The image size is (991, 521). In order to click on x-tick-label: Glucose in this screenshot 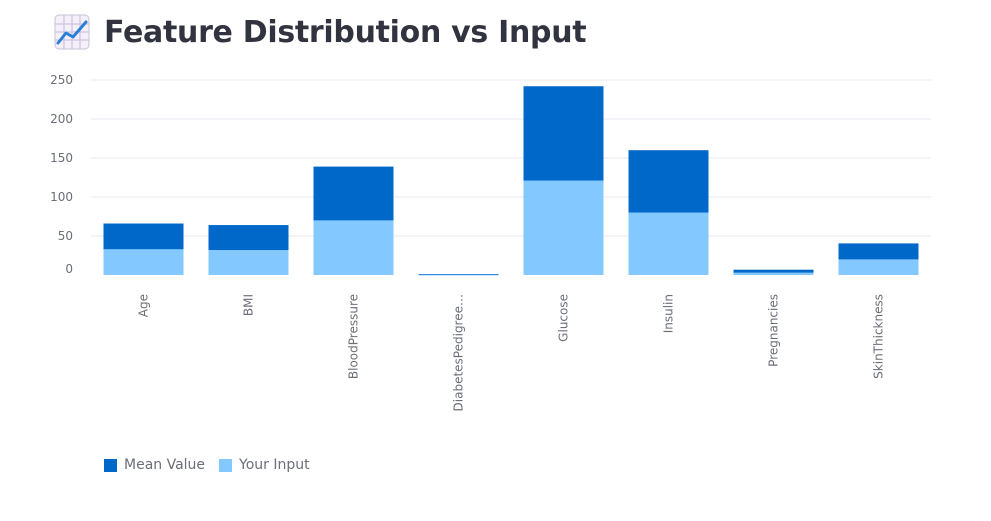, I will do `click(564, 318)`.